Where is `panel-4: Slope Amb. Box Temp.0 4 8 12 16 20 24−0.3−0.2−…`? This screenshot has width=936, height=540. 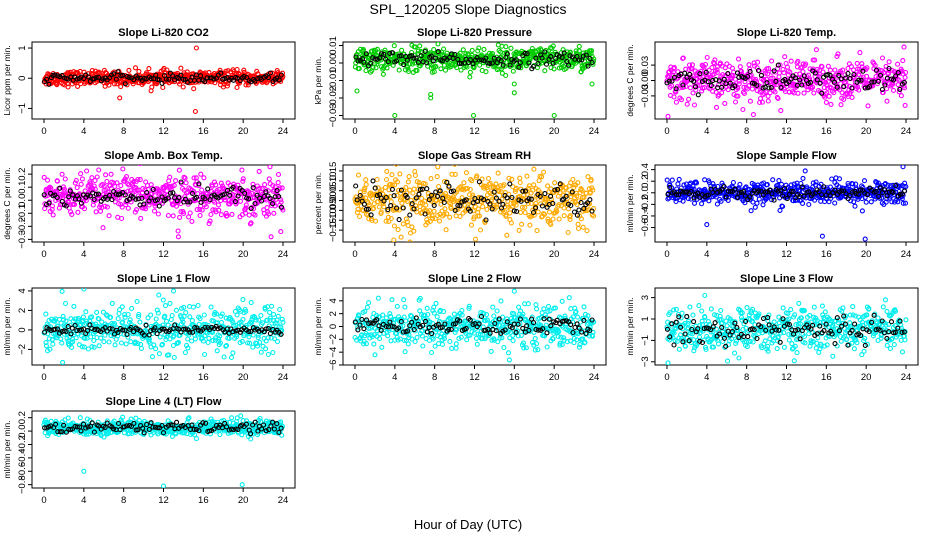 panel-4: Slope Amb. Box Temp.0 4 8 12 16 20 24−0.3−0.2−… is located at coordinates (149, 205).